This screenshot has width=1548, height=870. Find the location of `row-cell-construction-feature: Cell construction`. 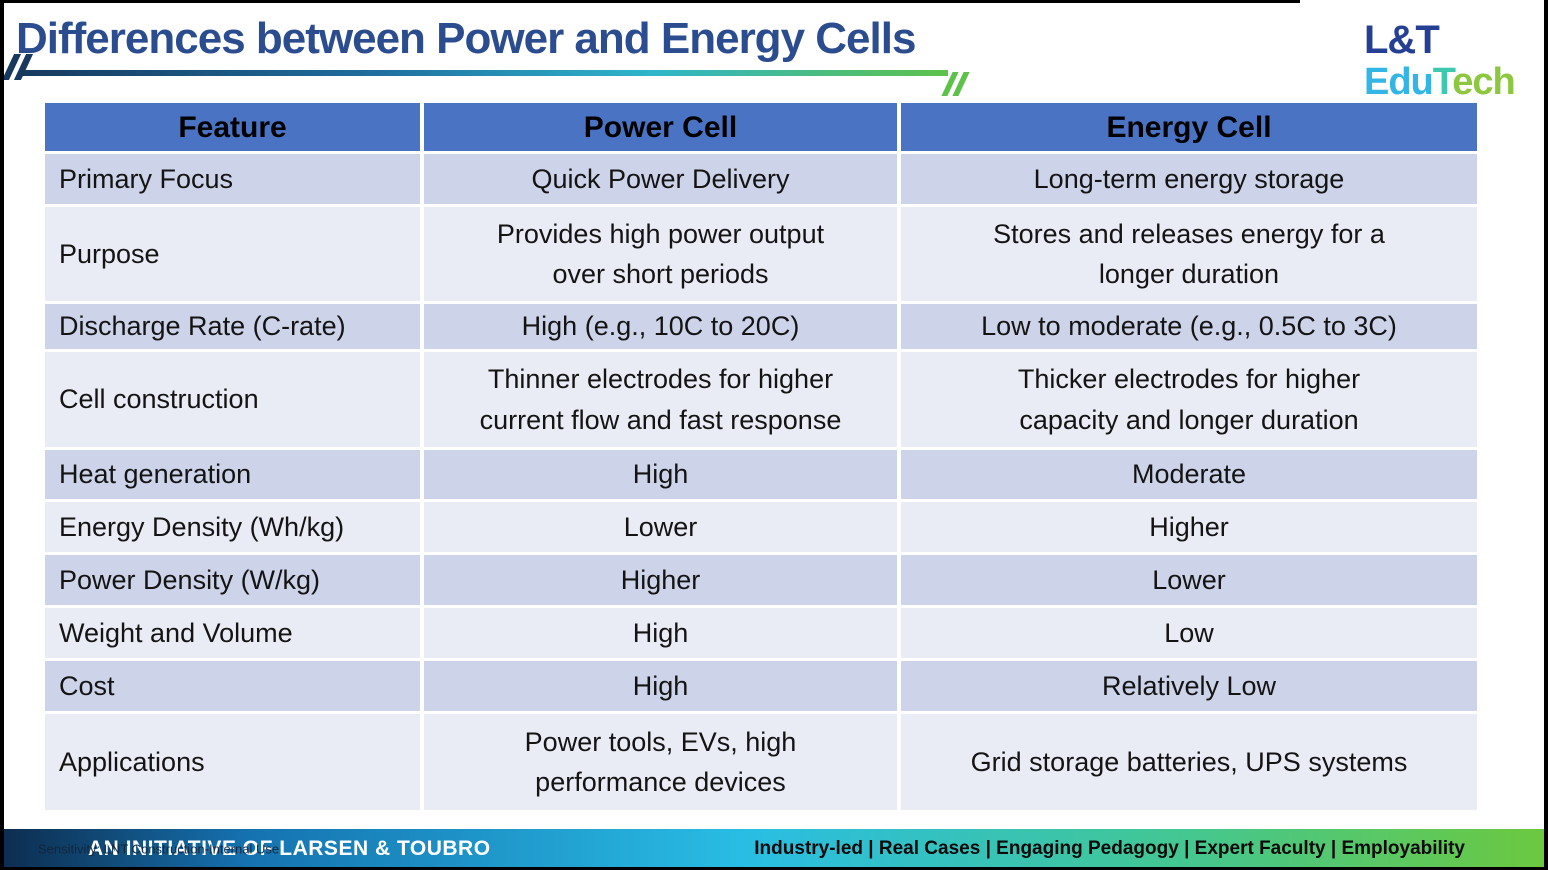

row-cell-construction-feature: Cell construction is located at coordinates (232, 399).